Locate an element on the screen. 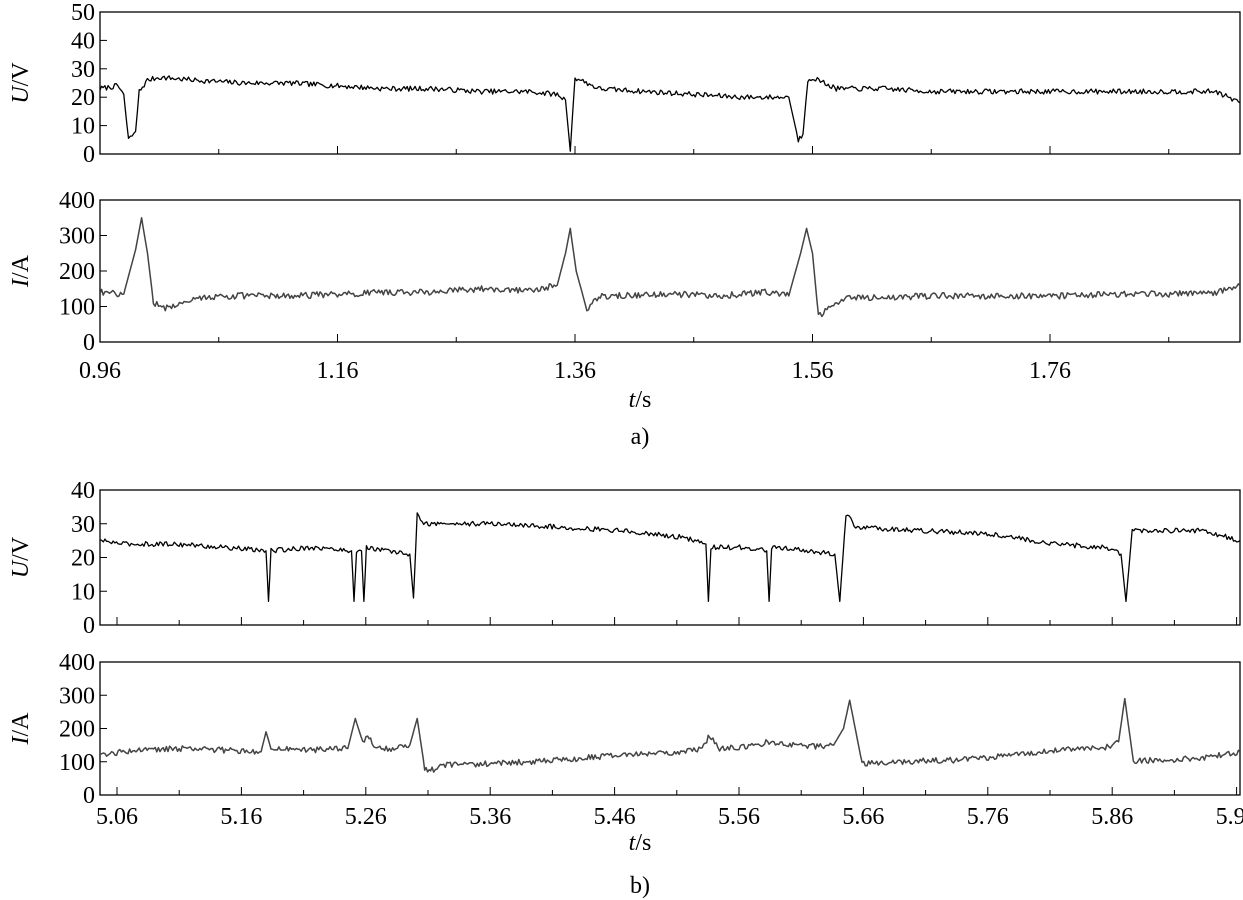 The width and height of the screenshot is (1243, 900). x-tick-label: 0.96 is located at coordinates (100, 371).